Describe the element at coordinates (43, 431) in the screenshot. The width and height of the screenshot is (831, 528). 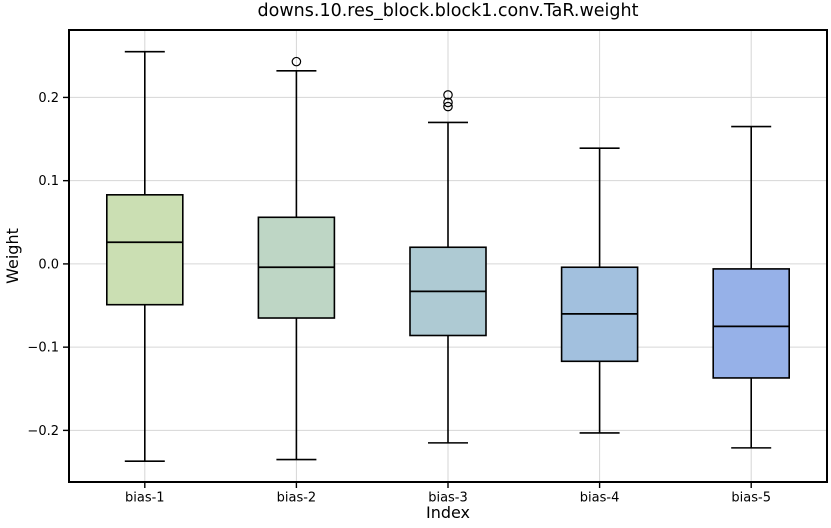
I see `y-tick-label: −0.2` at that location.